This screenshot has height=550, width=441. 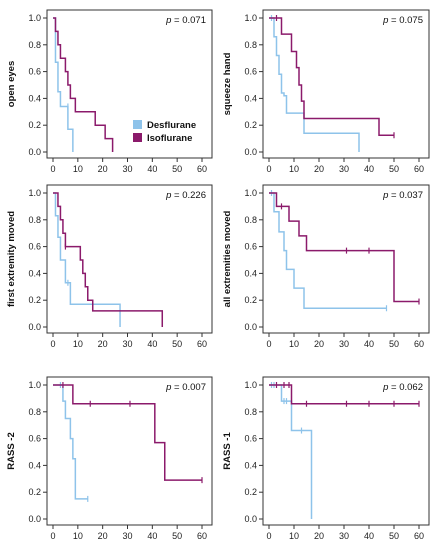 I want to click on y-axis-label: open eyes, so click(x=11, y=84).